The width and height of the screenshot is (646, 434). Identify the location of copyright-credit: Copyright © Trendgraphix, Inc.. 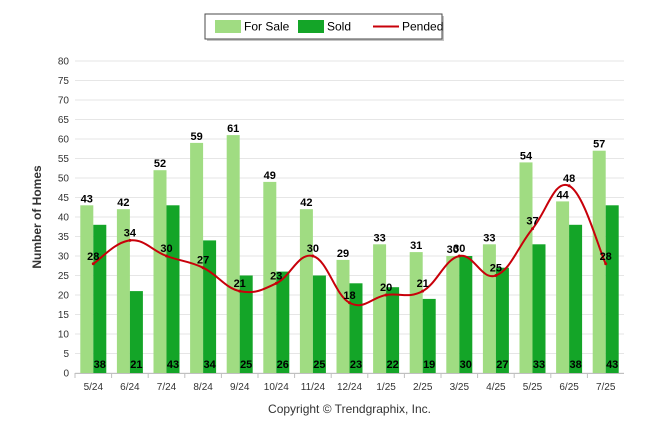
(349, 409).